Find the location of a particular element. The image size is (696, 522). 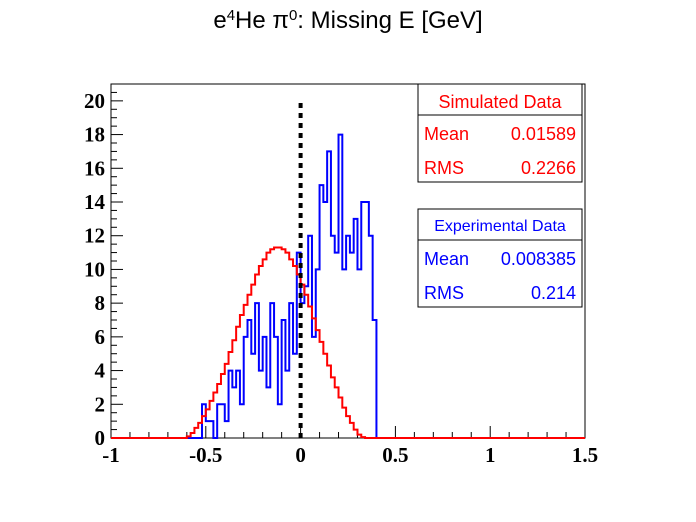

exp-stat-frame is located at coordinates (500, 258).